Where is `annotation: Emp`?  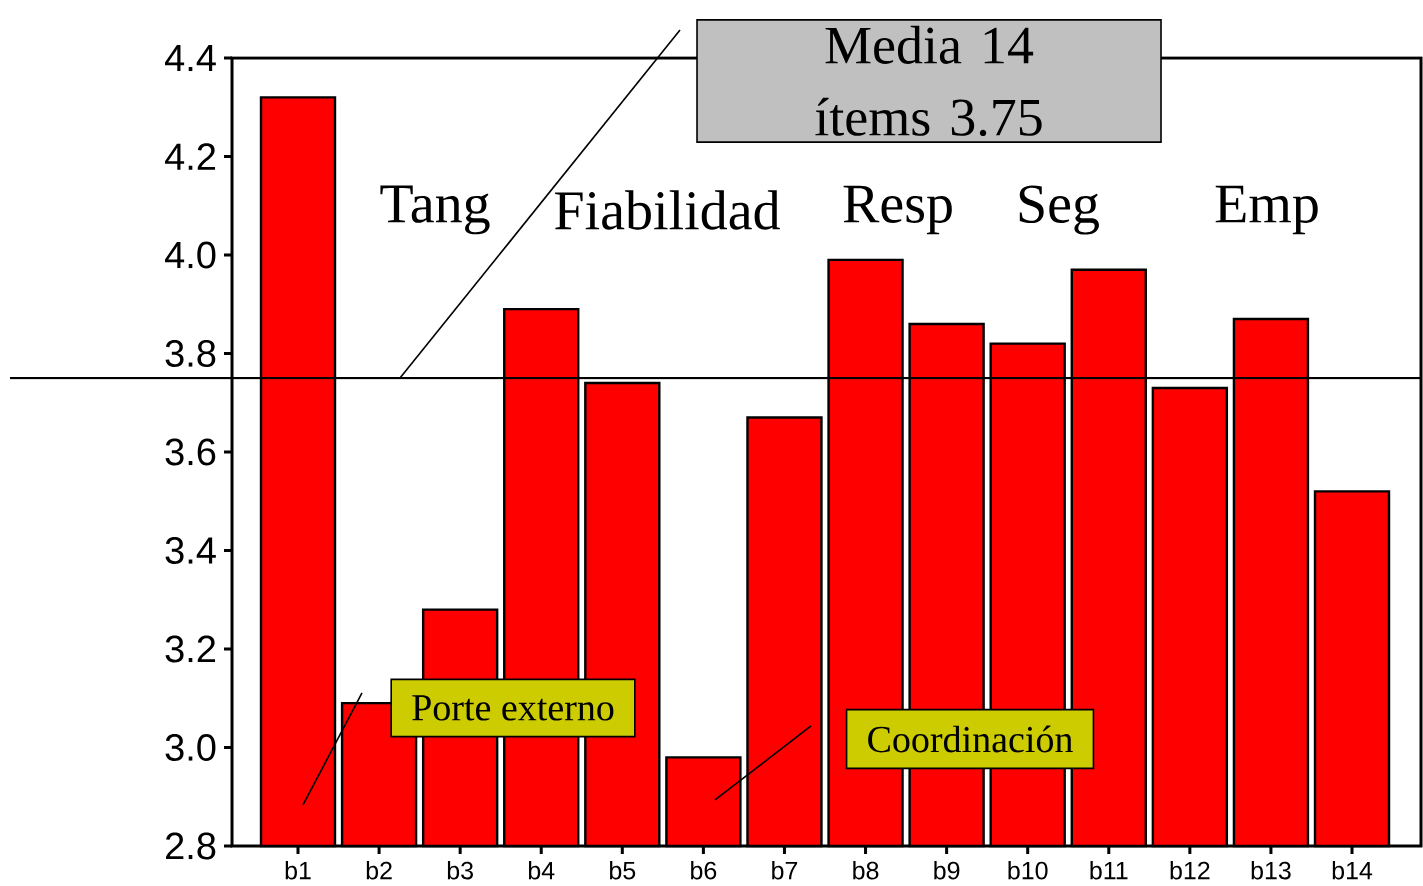 annotation: Emp is located at coordinates (1266, 210).